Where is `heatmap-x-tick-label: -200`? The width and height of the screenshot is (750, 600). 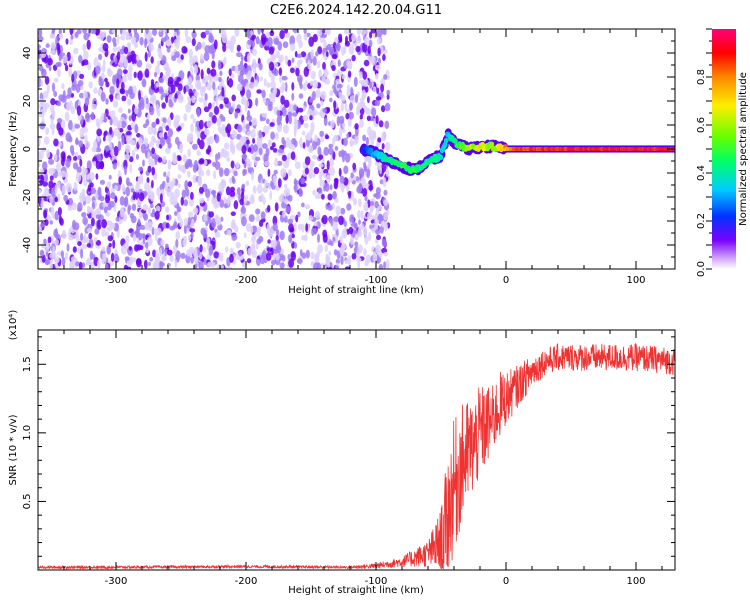
heatmap-x-tick-label: -200 is located at coordinates (246, 280).